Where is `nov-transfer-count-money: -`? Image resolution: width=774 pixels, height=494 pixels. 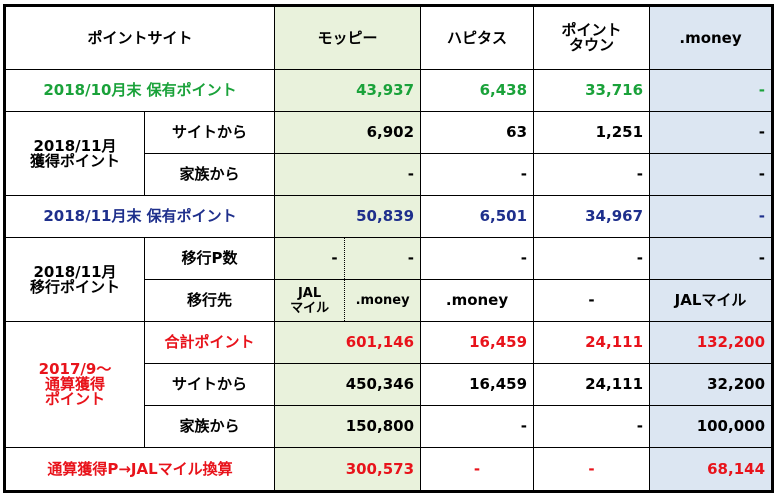
nov-transfer-count-money: - is located at coordinates (711, 258).